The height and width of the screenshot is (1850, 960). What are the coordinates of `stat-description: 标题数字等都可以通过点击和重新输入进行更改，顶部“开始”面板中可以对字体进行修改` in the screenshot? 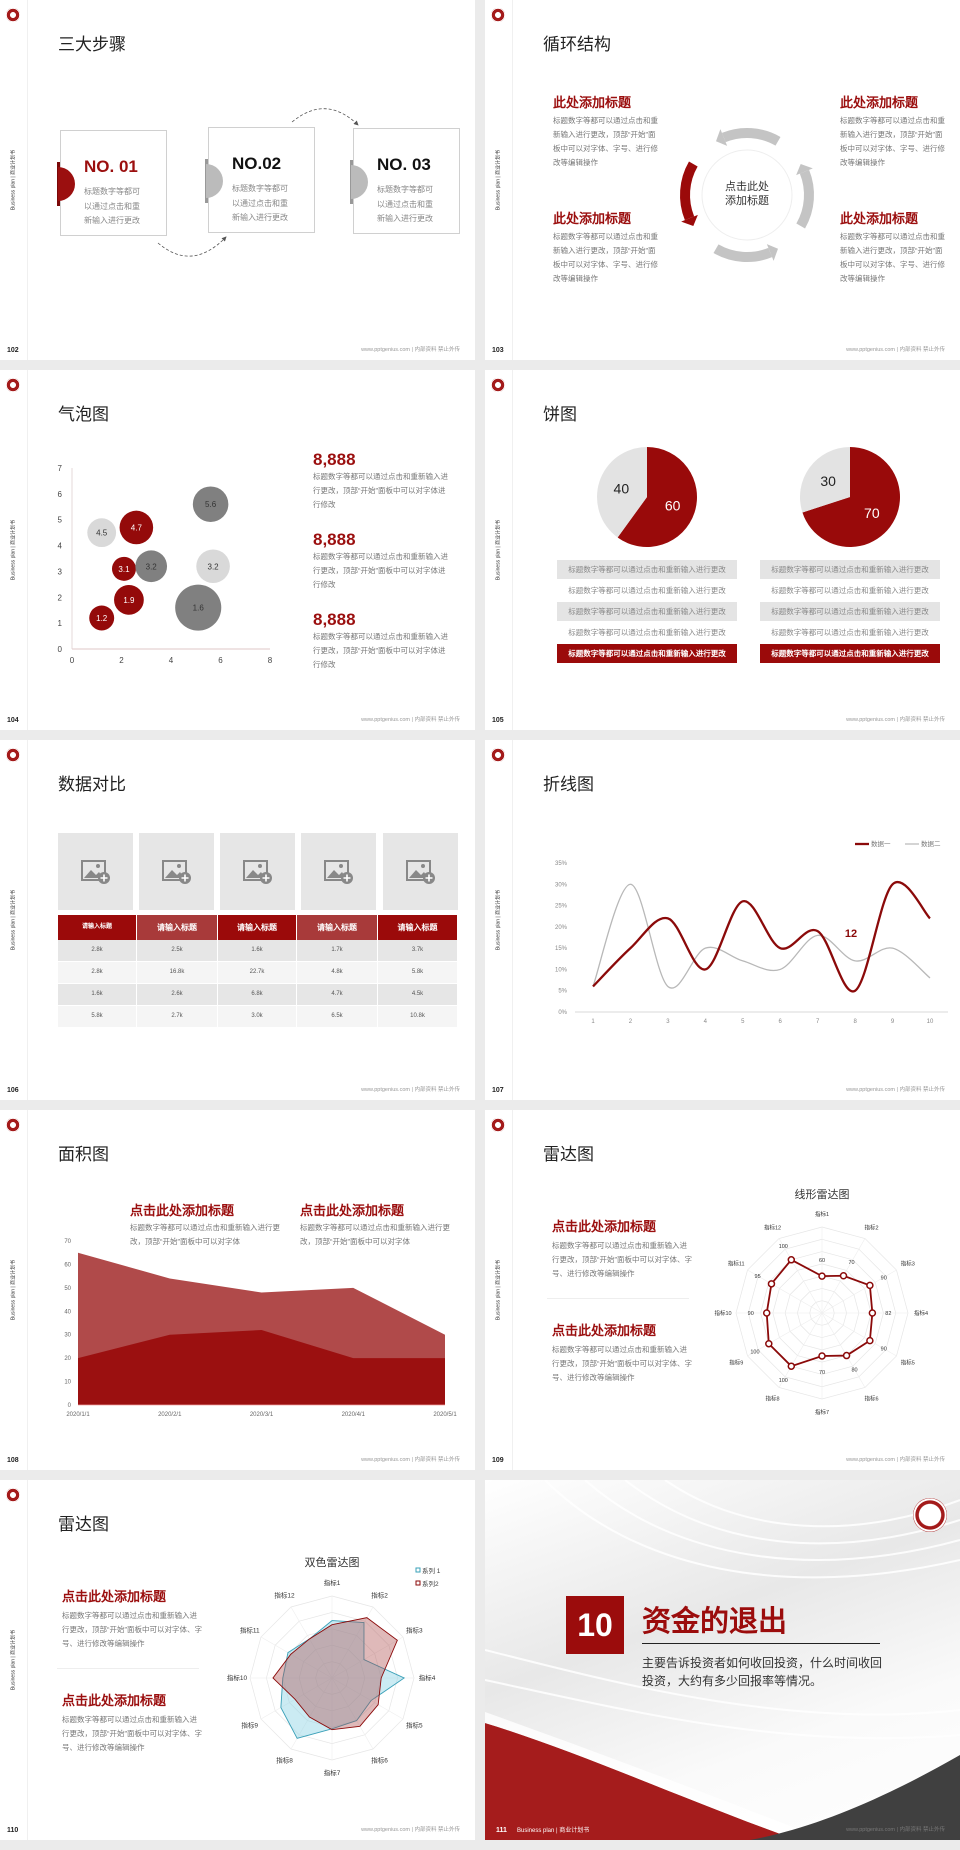 It's located at (380, 570).